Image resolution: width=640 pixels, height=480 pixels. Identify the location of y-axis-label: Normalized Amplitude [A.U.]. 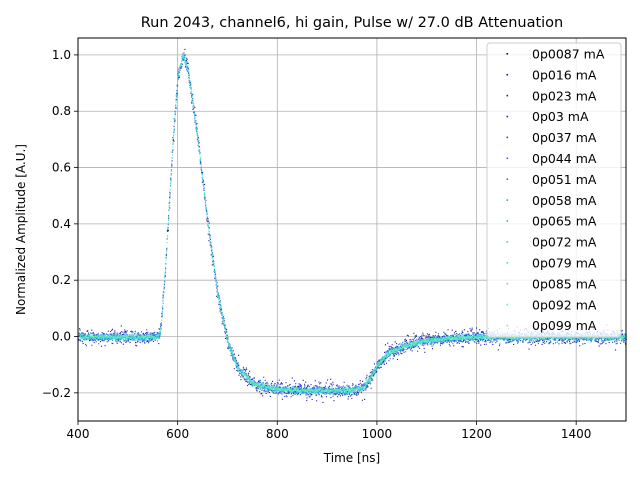
(21, 229).